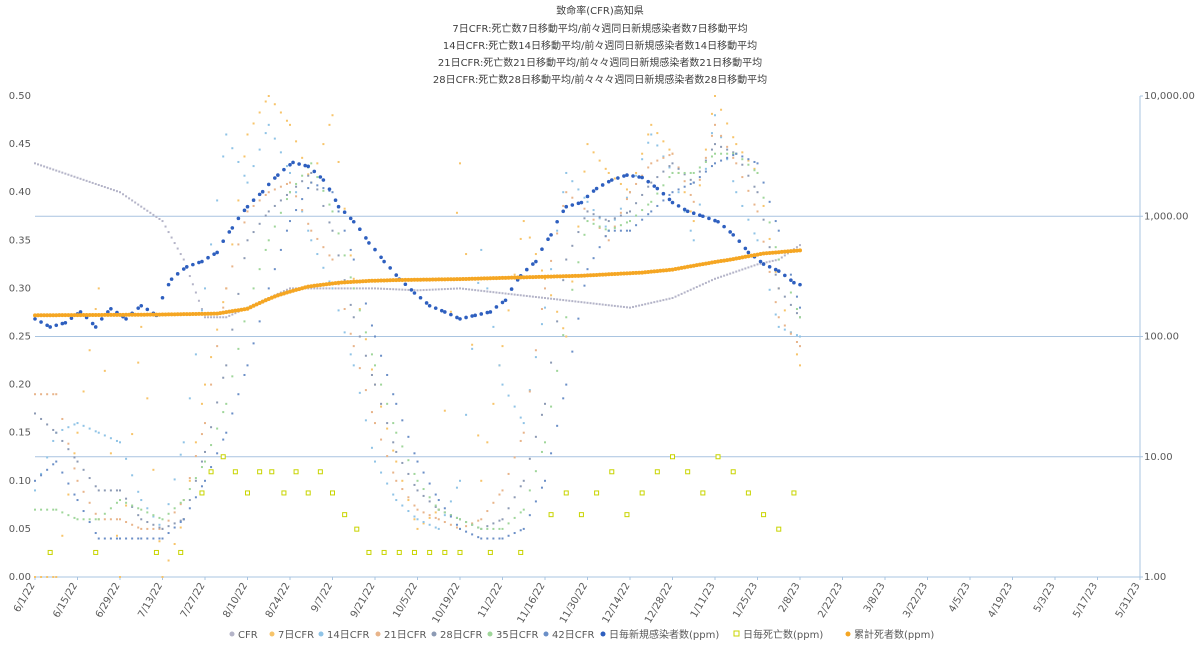  Describe the element at coordinates (20, 529) in the screenshot. I see `y-left-tick-label: 0.05` at that location.